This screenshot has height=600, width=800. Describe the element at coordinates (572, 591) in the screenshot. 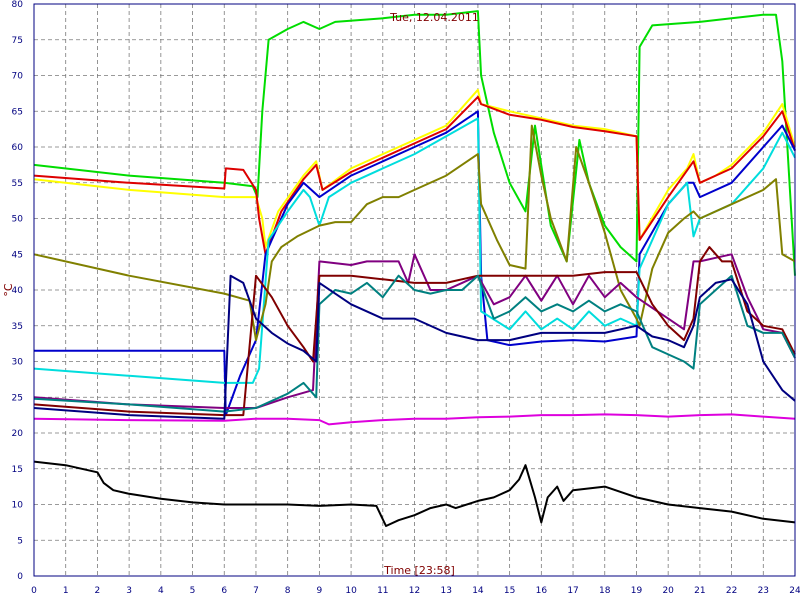

I see `x-tick-label: 17` at that location.